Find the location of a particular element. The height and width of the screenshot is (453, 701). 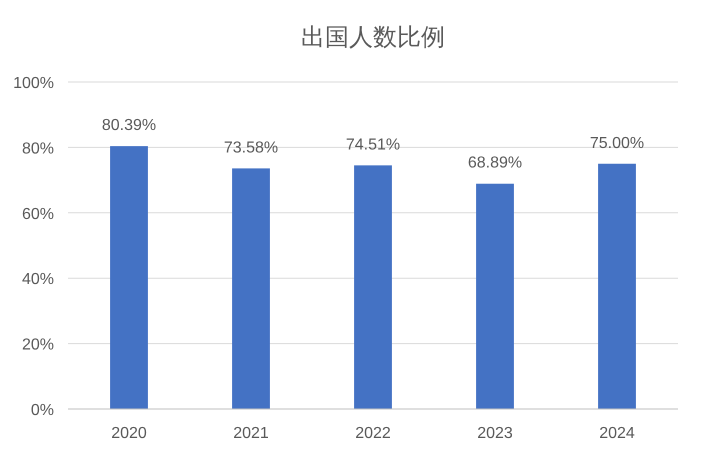

y-tick-label: 80% is located at coordinates (38, 149).